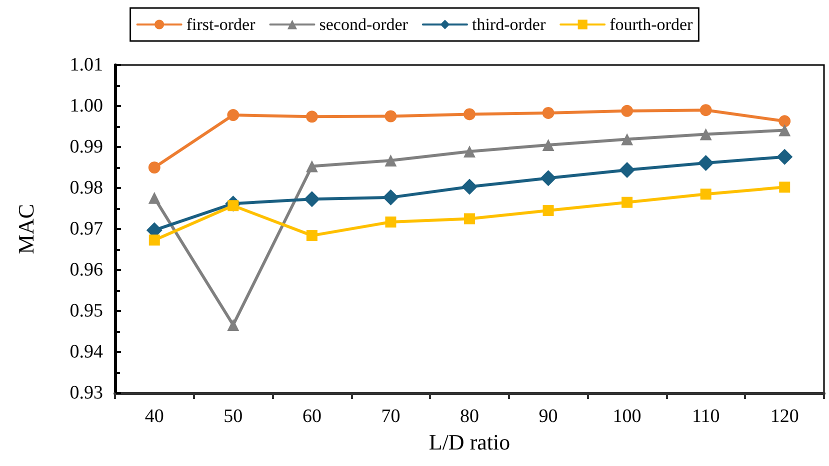  Describe the element at coordinates (548, 416) in the screenshot. I see `x-tick-label: 90` at that location.